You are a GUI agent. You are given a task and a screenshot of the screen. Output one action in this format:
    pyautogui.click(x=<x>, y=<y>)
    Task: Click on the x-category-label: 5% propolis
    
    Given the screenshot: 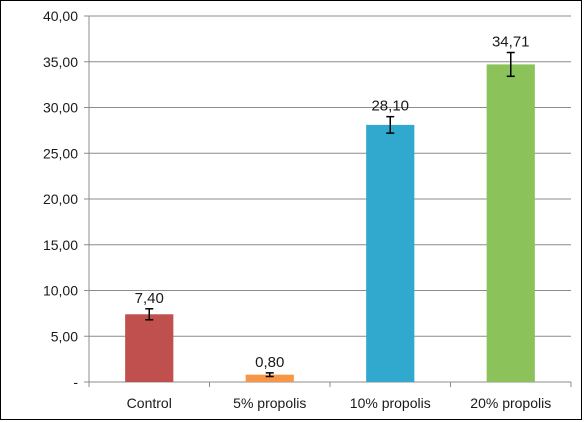 What is the action you would take?
    pyautogui.click(x=269, y=403)
    